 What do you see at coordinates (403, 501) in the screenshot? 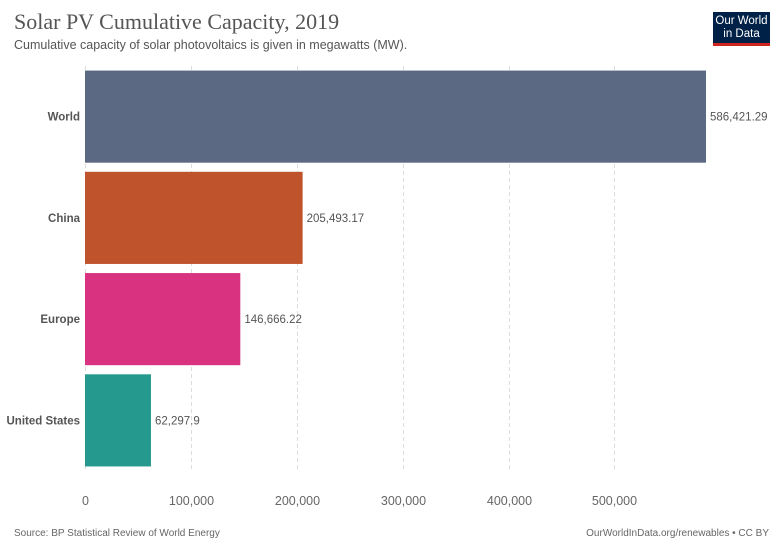
I see `x-tick-label: 300,000` at bounding box center [403, 501].